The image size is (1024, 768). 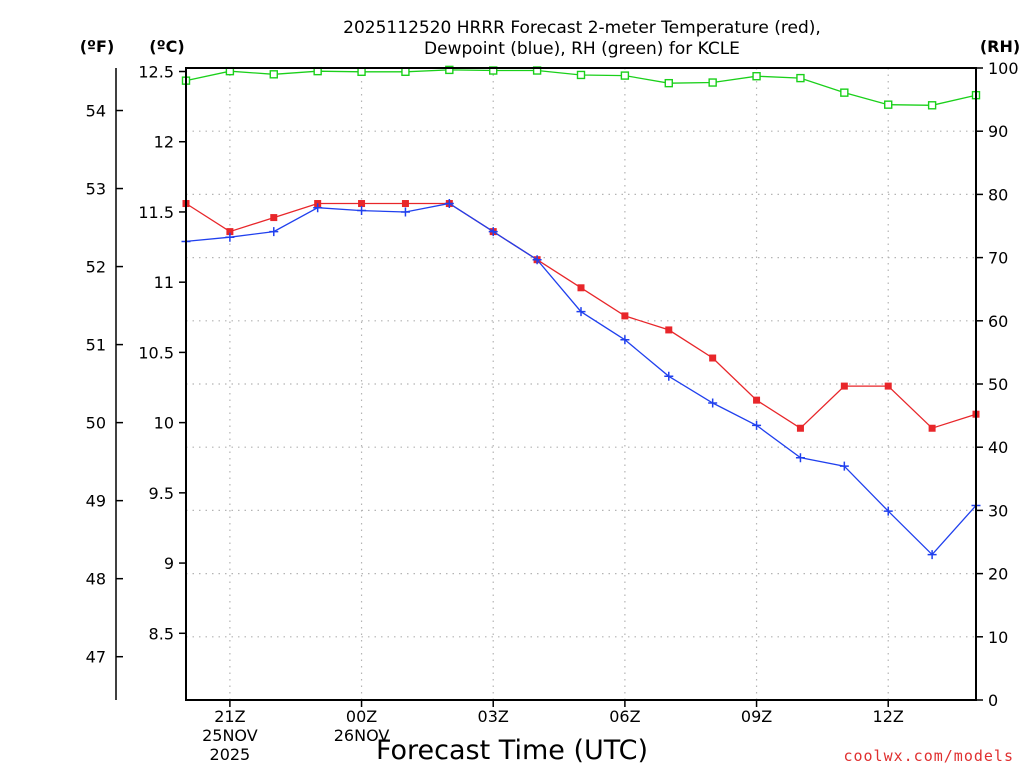 I want to click on rh-tick-label: 60, so click(x=998, y=321).